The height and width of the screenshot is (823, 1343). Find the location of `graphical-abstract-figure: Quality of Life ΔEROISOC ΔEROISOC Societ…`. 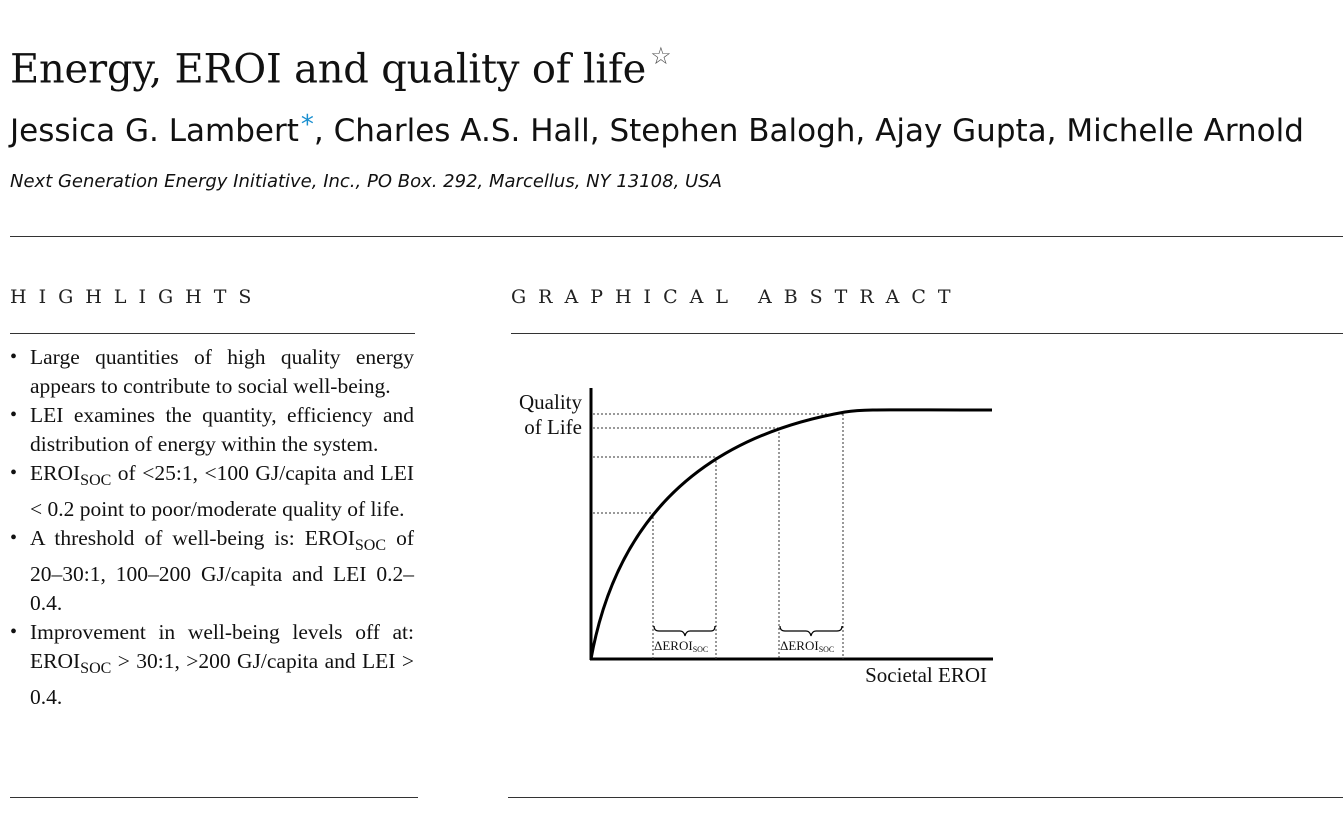

graphical-abstract-figure: Quality of Life ΔEROISOC ΔEROISOC Societ… is located at coordinates (756, 537).